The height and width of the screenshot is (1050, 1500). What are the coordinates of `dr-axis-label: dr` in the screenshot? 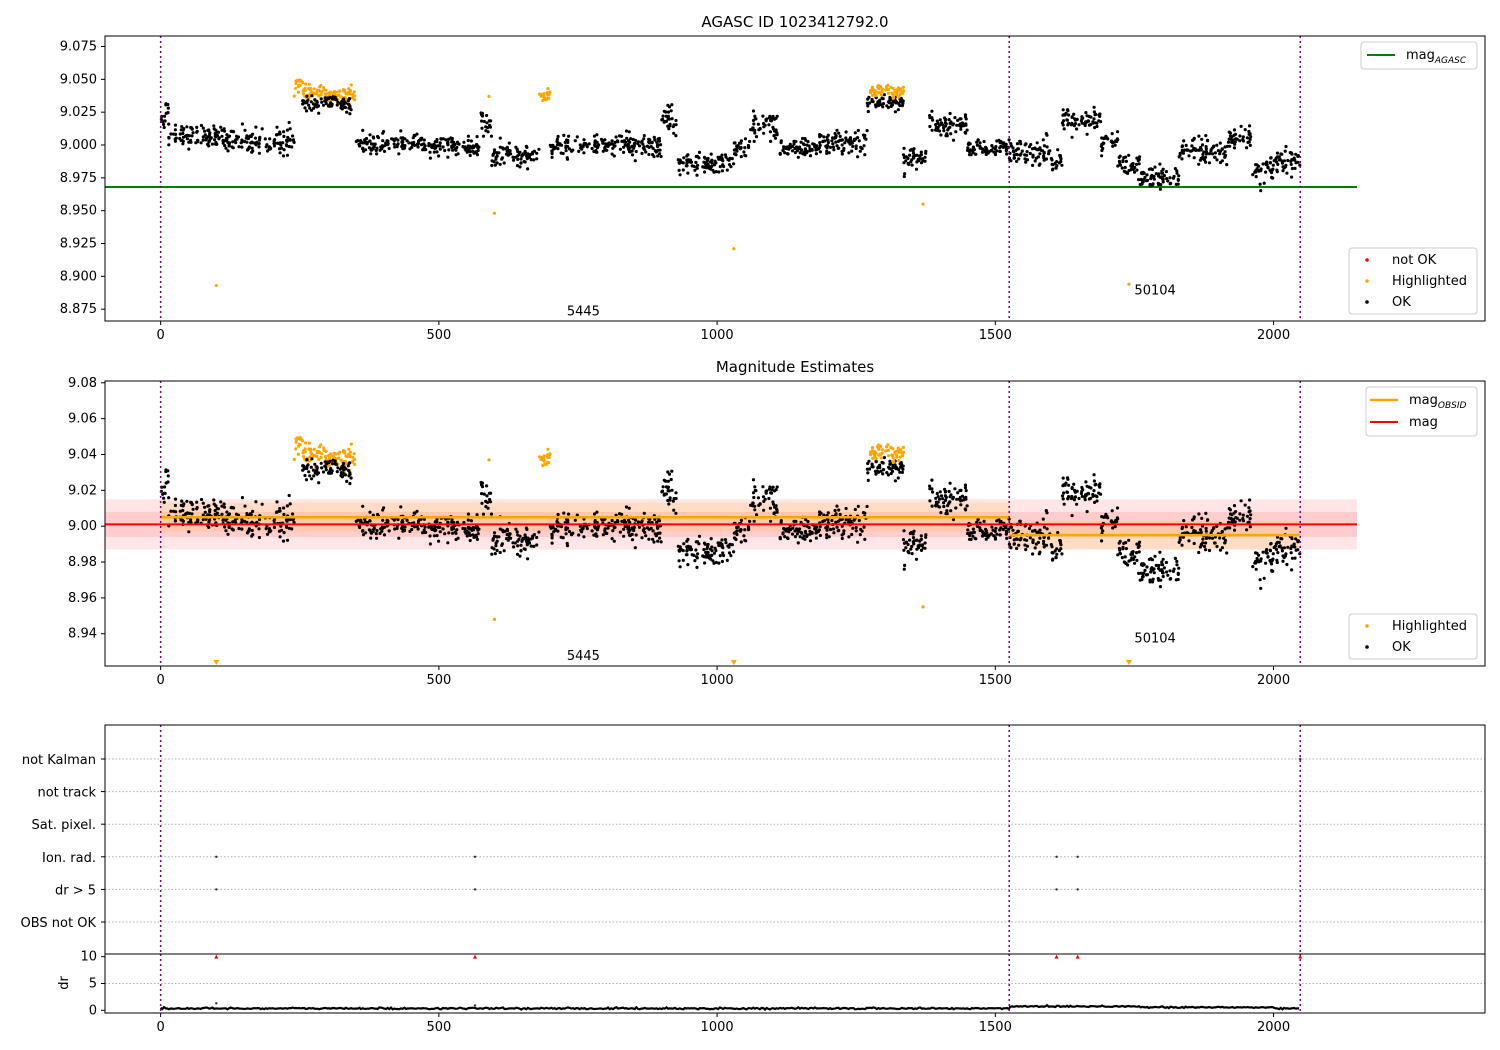 It's located at (64, 983).